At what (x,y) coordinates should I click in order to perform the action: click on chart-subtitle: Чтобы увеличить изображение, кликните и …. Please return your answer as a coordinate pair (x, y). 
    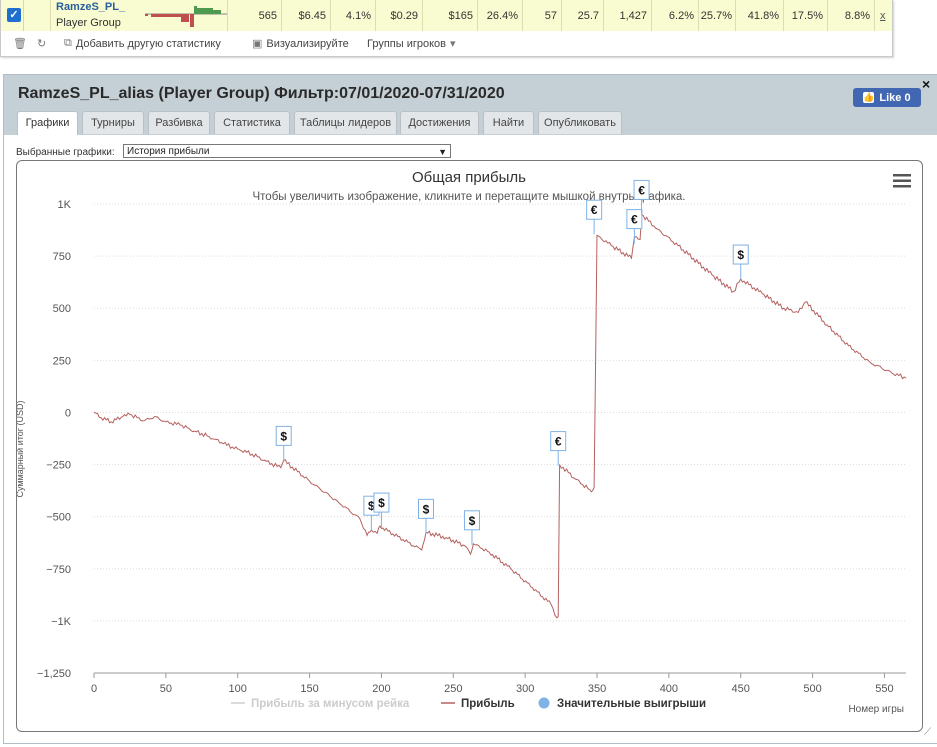
    Looking at the image, I should click on (469, 197).